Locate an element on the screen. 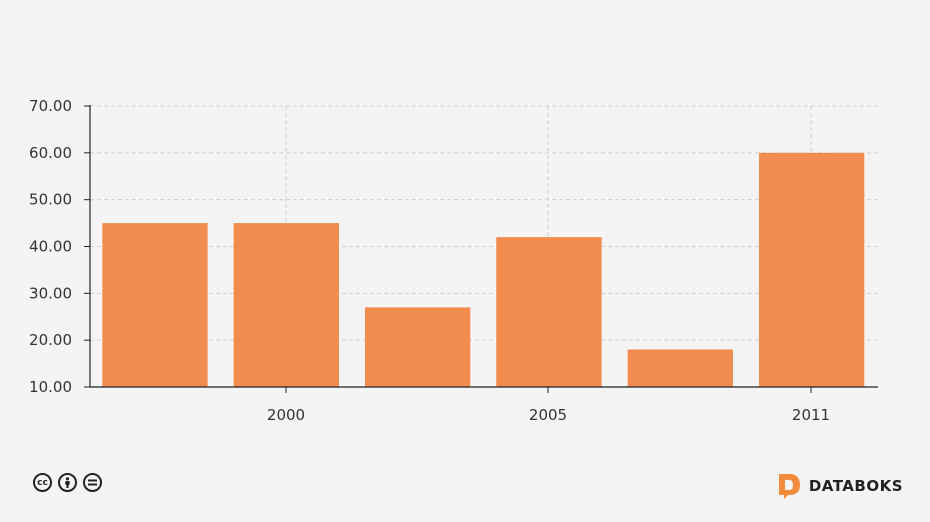 The width and height of the screenshot is (930, 522). brand: DATABOKS is located at coordinates (840, 486).